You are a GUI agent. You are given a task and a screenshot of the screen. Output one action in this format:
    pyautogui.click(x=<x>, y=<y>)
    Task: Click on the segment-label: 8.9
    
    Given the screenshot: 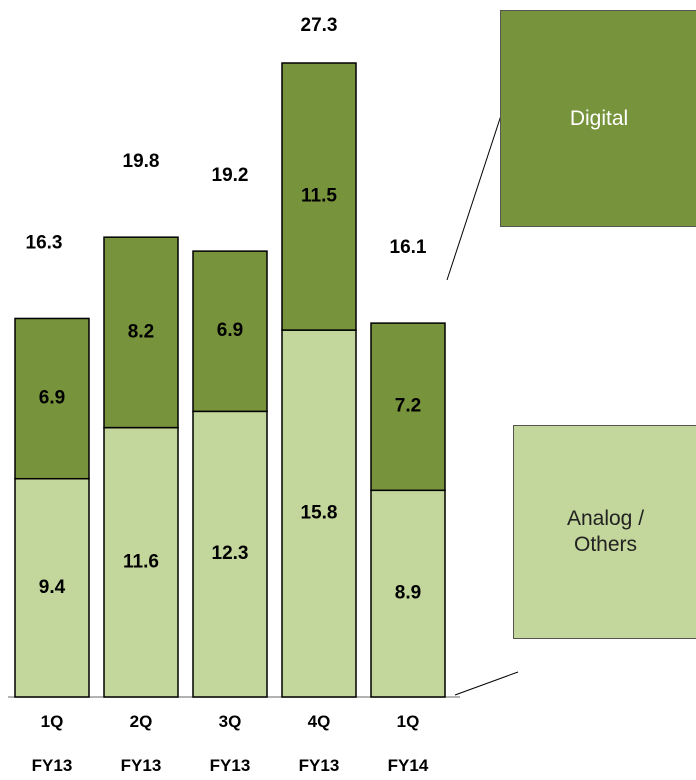 What is the action you would take?
    pyautogui.click(x=408, y=593)
    